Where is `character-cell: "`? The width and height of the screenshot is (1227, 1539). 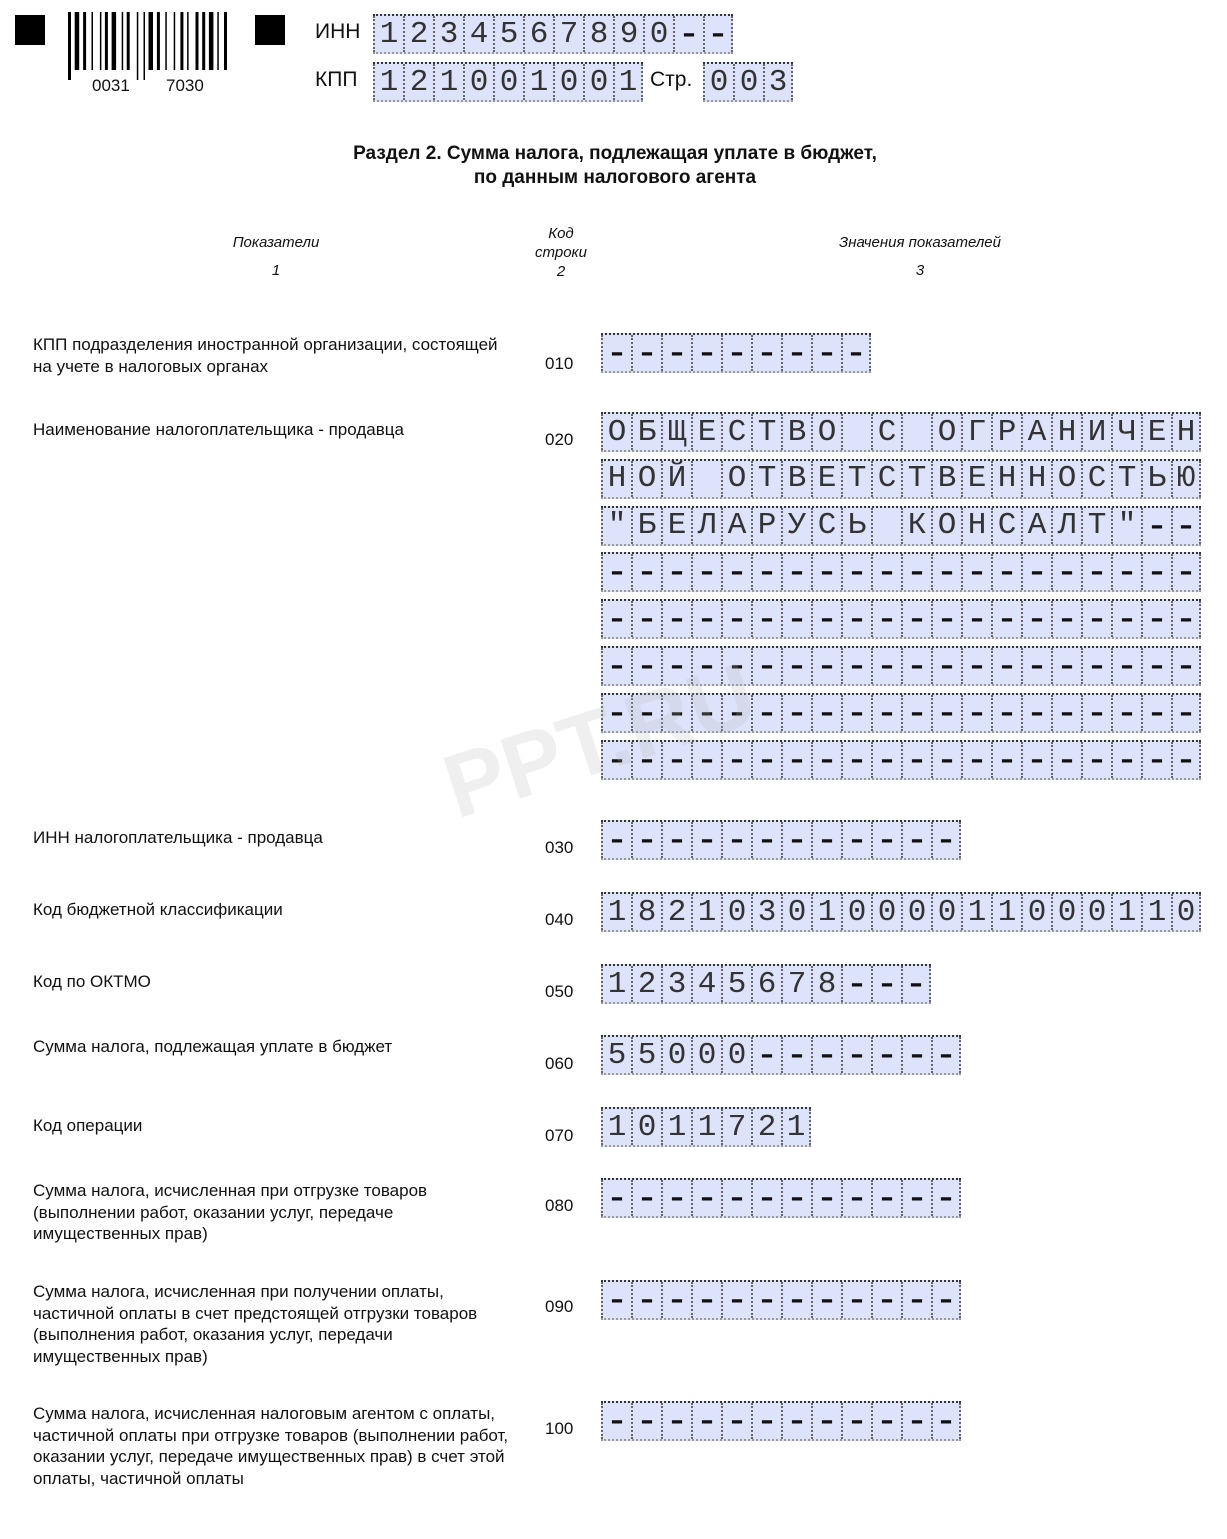 character-cell: " is located at coordinates (616, 525).